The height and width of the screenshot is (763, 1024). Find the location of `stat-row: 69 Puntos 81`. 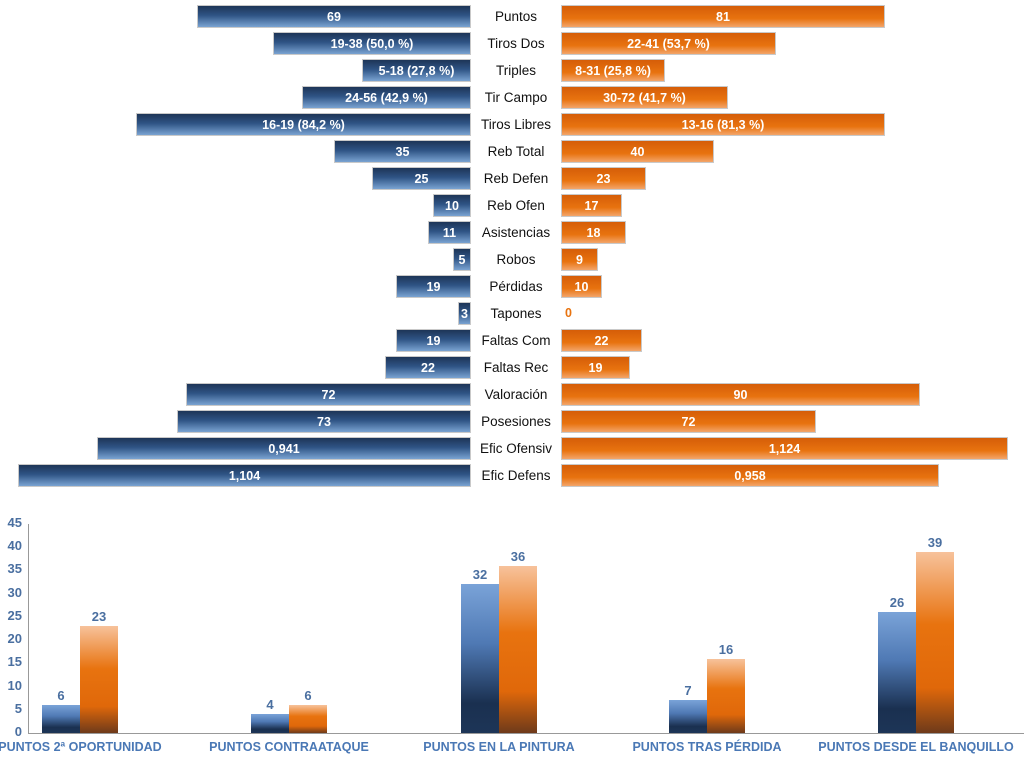

stat-row: 69 Puntos 81 is located at coordinates (512, 16).